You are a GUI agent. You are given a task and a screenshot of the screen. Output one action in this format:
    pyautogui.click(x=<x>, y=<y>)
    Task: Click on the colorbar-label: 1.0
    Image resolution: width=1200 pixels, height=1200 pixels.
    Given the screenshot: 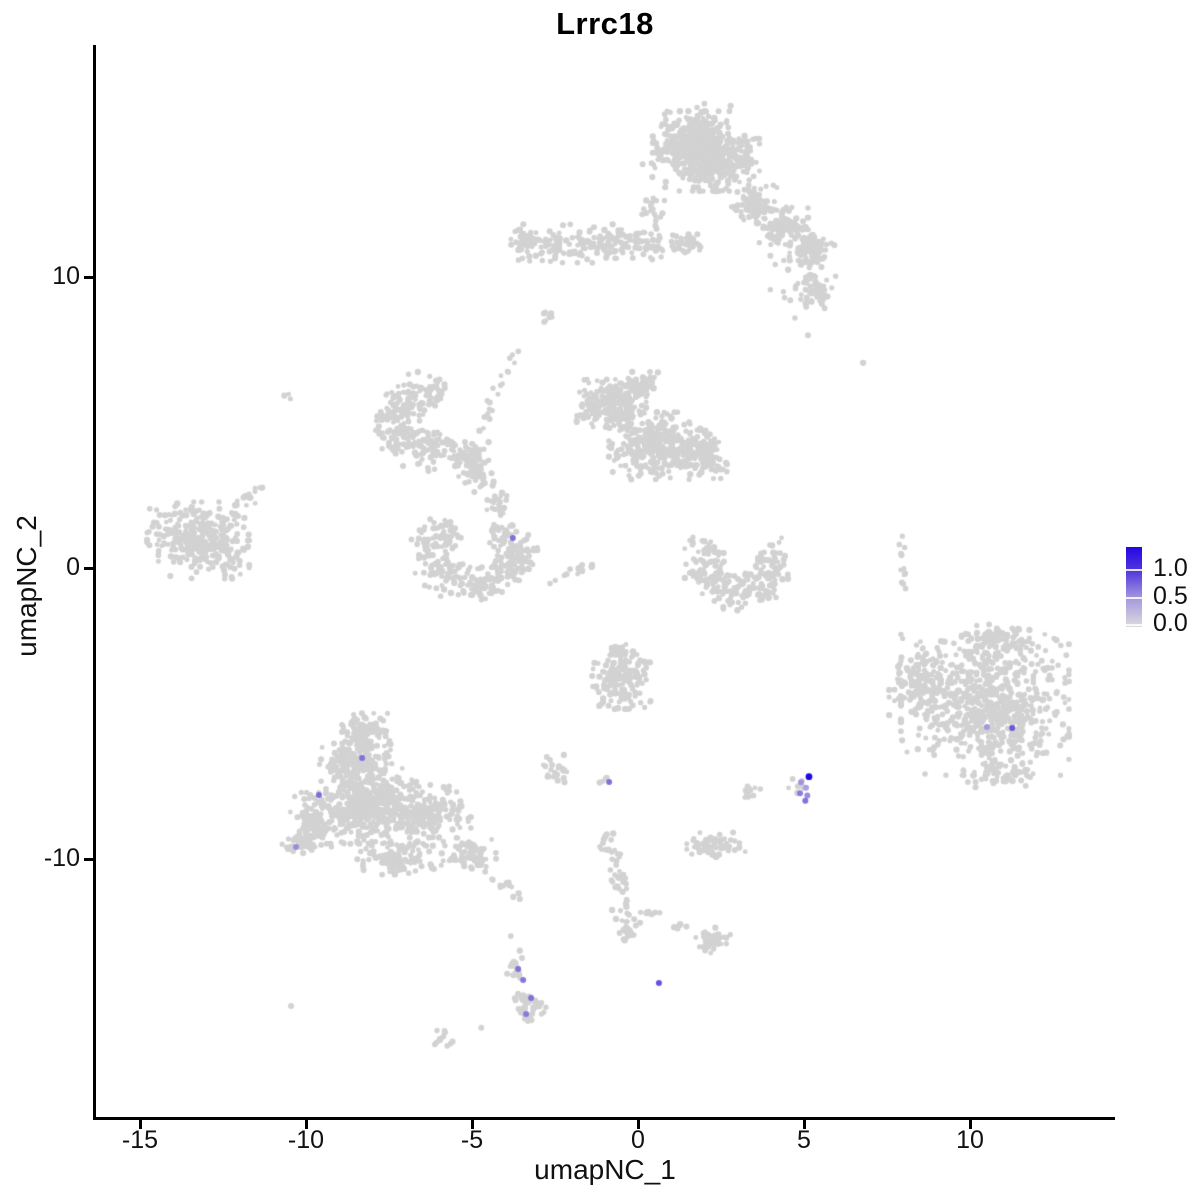 What is the action you would take?
    pyautogui.click(x=1170, y=568)
    